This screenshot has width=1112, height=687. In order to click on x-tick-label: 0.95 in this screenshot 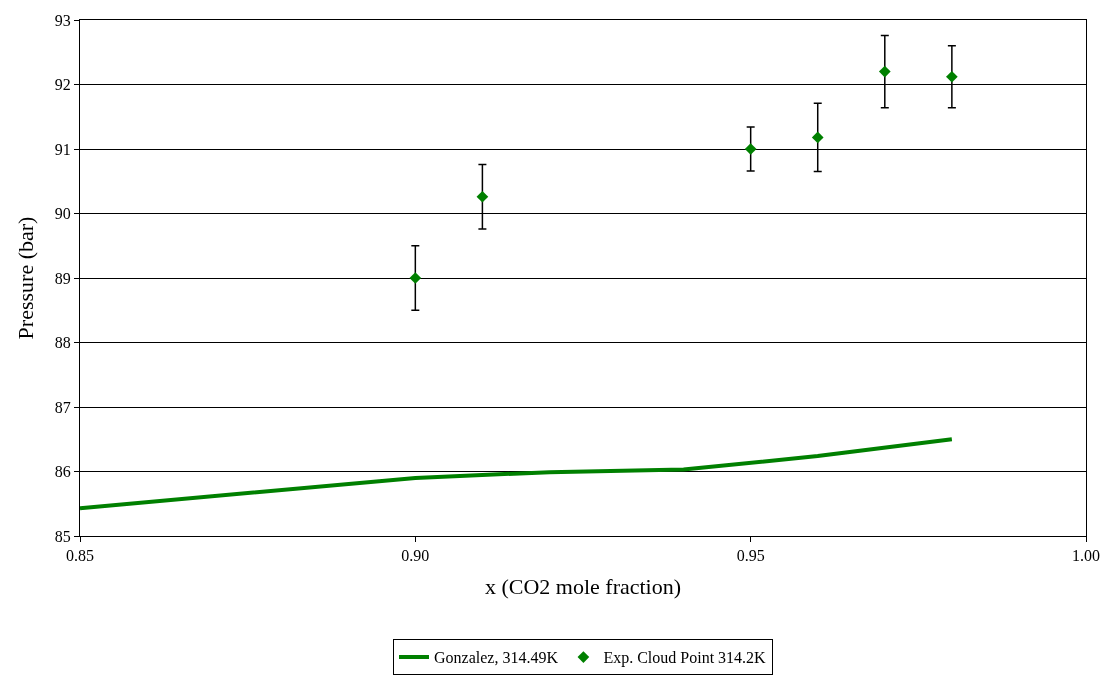, I will do `click(750, 556)`.